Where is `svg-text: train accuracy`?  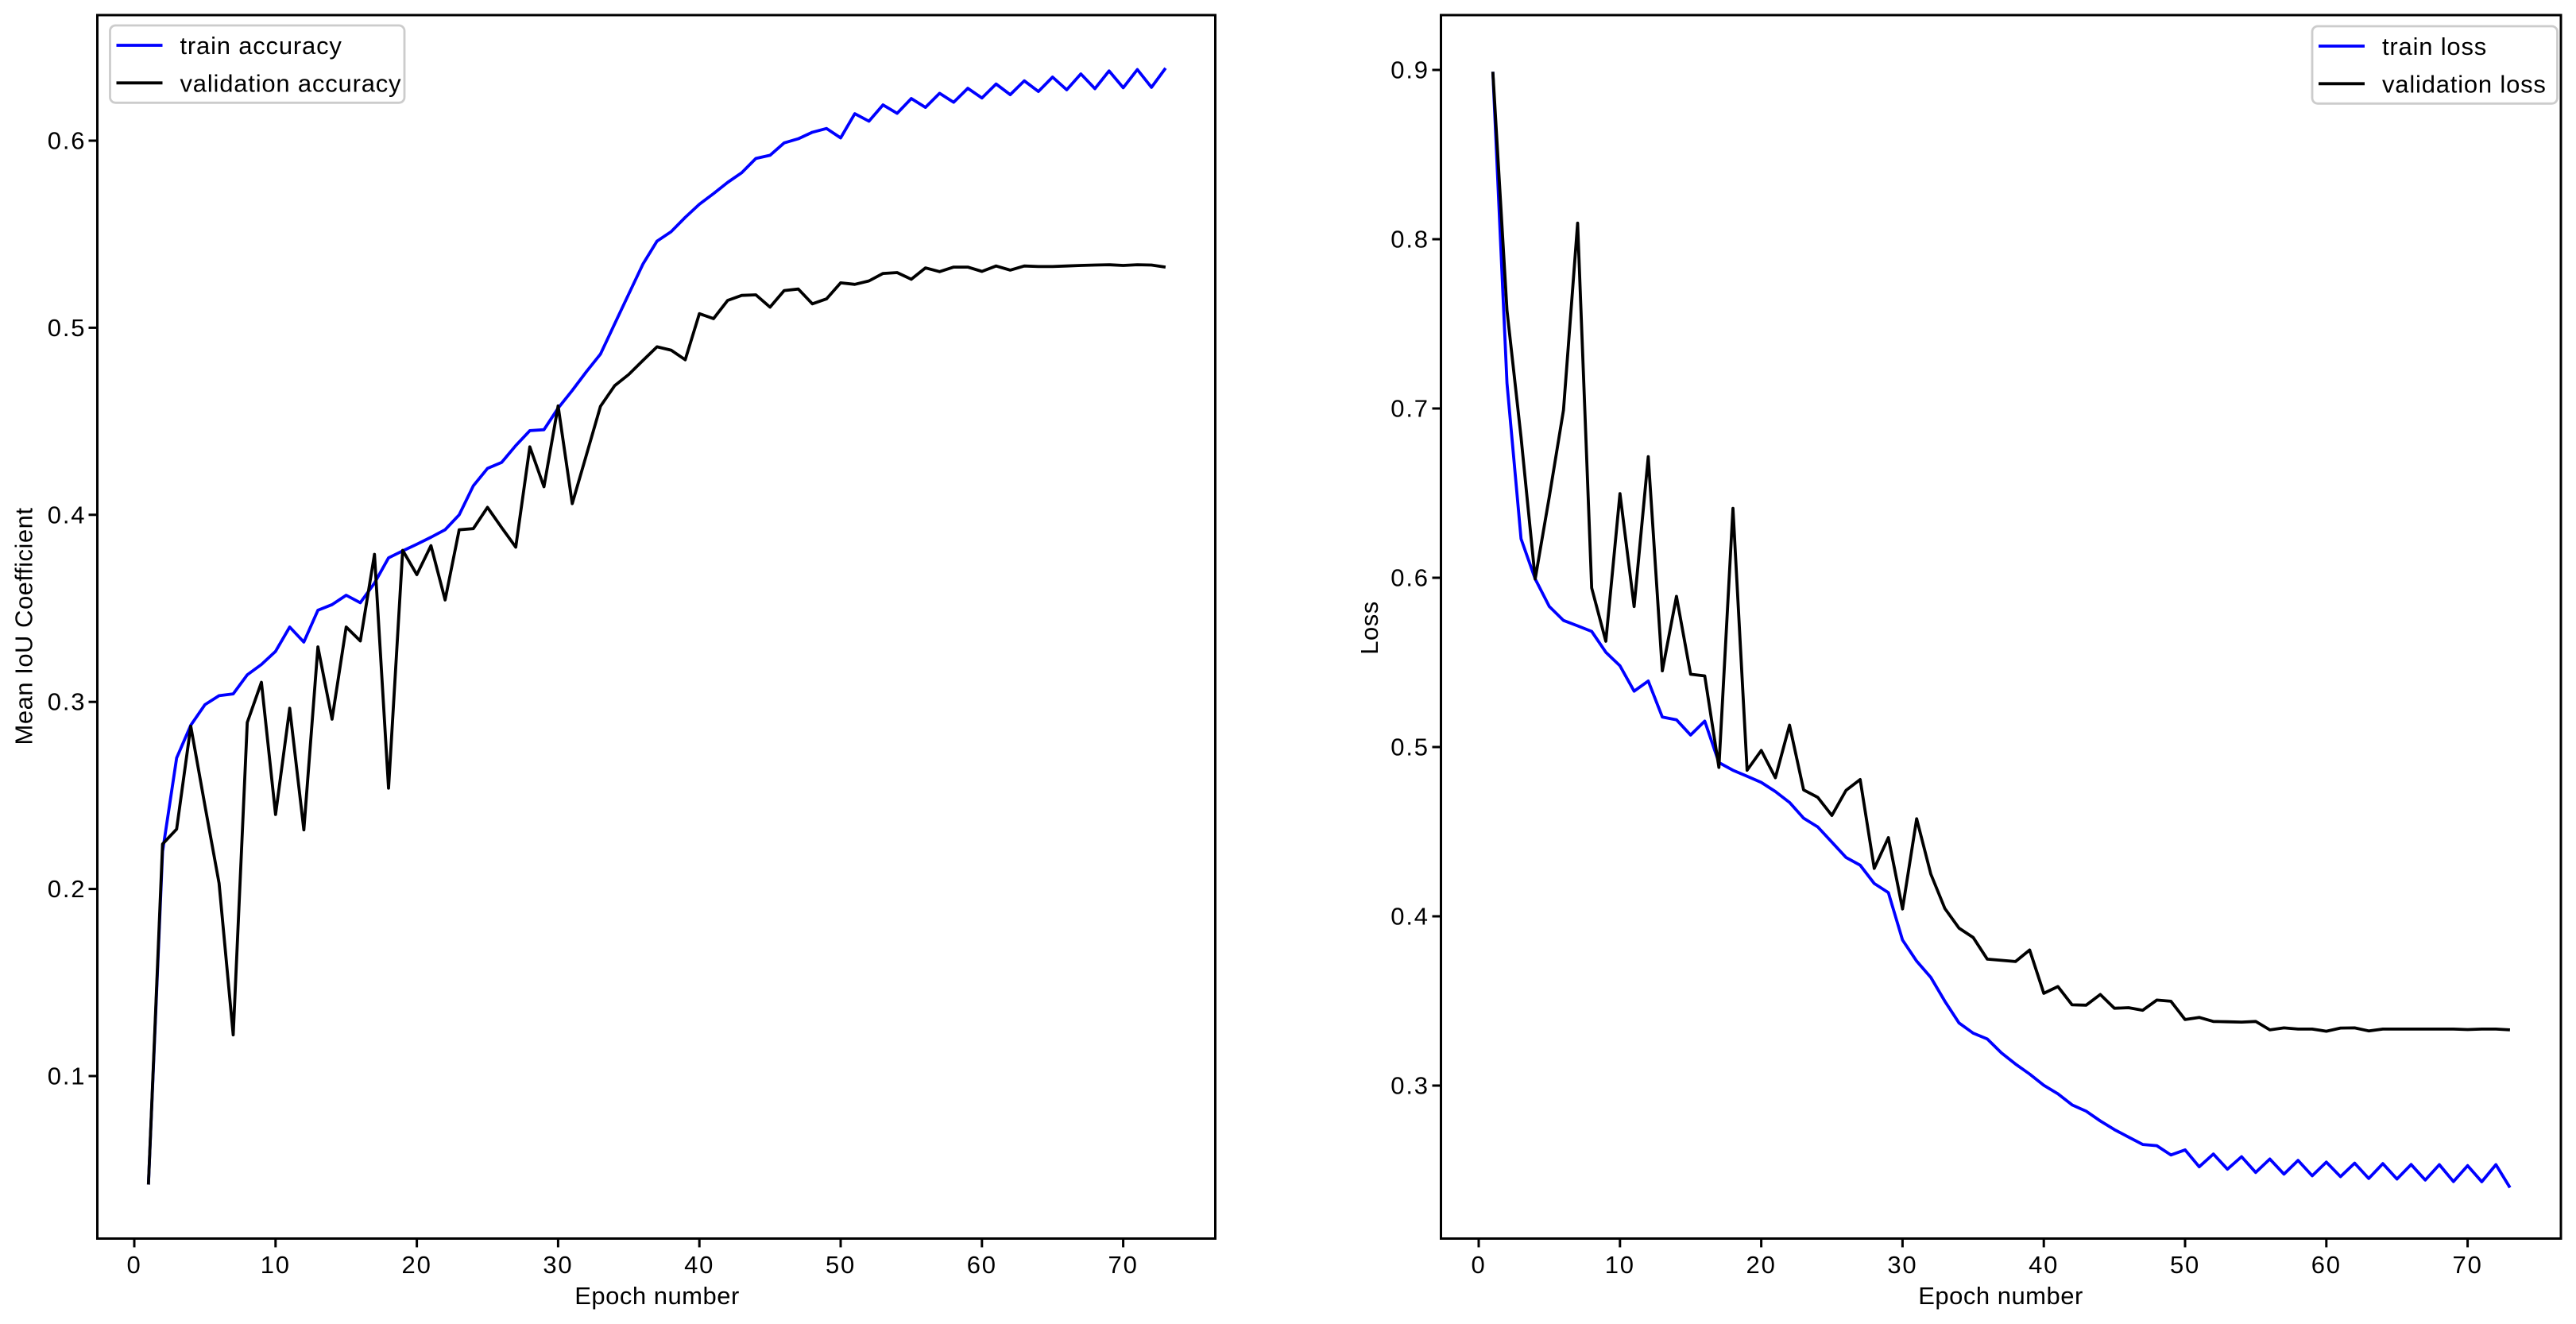 svg-text: train accuracy is located at coordinates (261, 46).